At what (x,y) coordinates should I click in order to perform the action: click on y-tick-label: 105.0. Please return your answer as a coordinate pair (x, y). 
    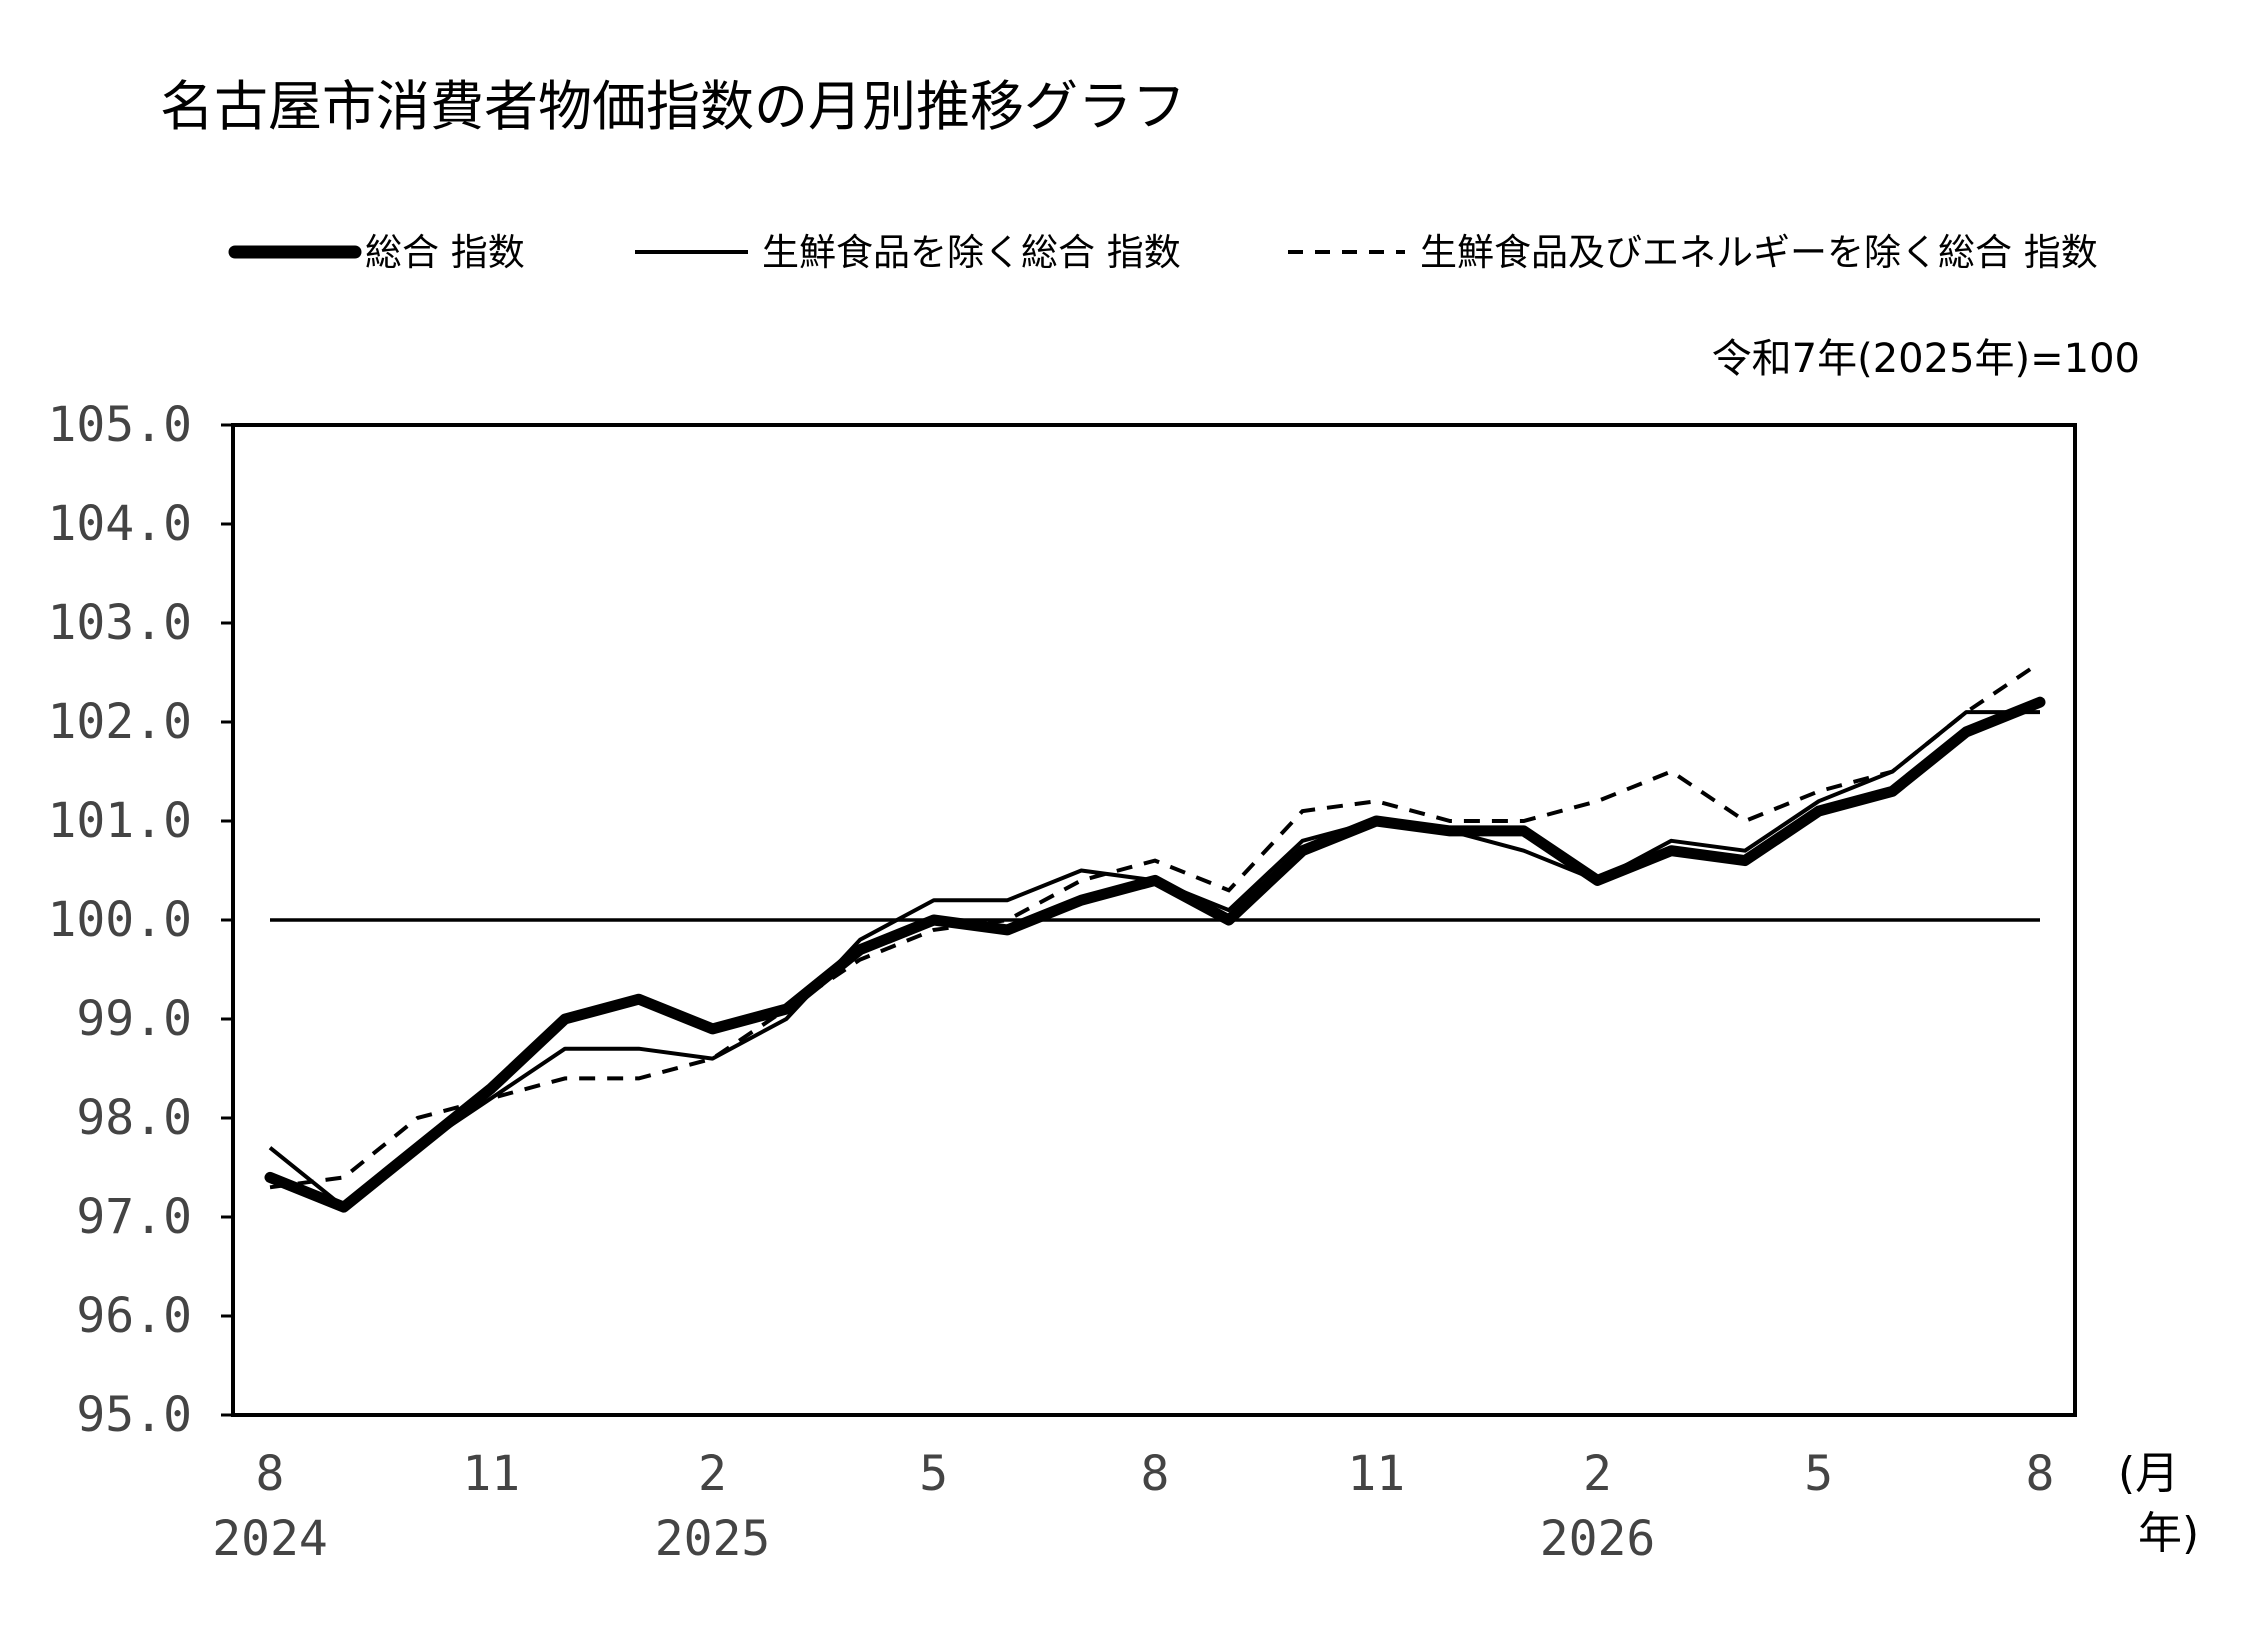
    Looking at the image, I should click on (120, 425).